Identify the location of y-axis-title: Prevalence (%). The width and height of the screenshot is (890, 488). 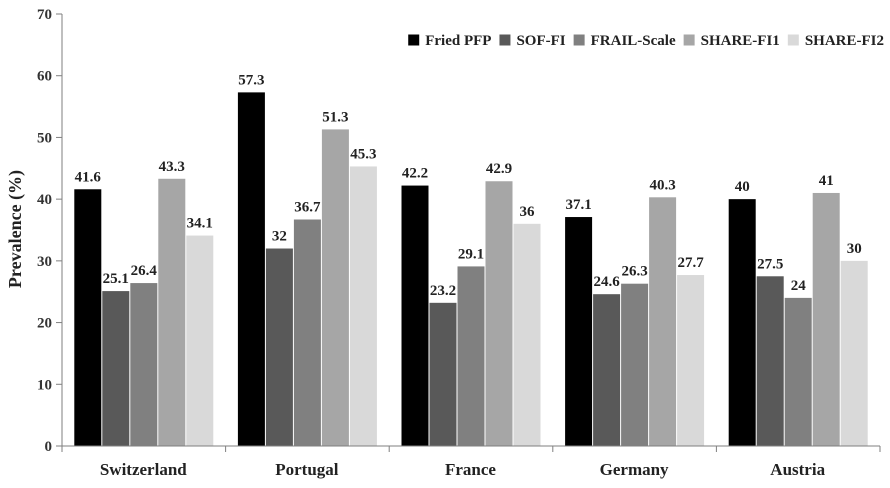
(15, 229).